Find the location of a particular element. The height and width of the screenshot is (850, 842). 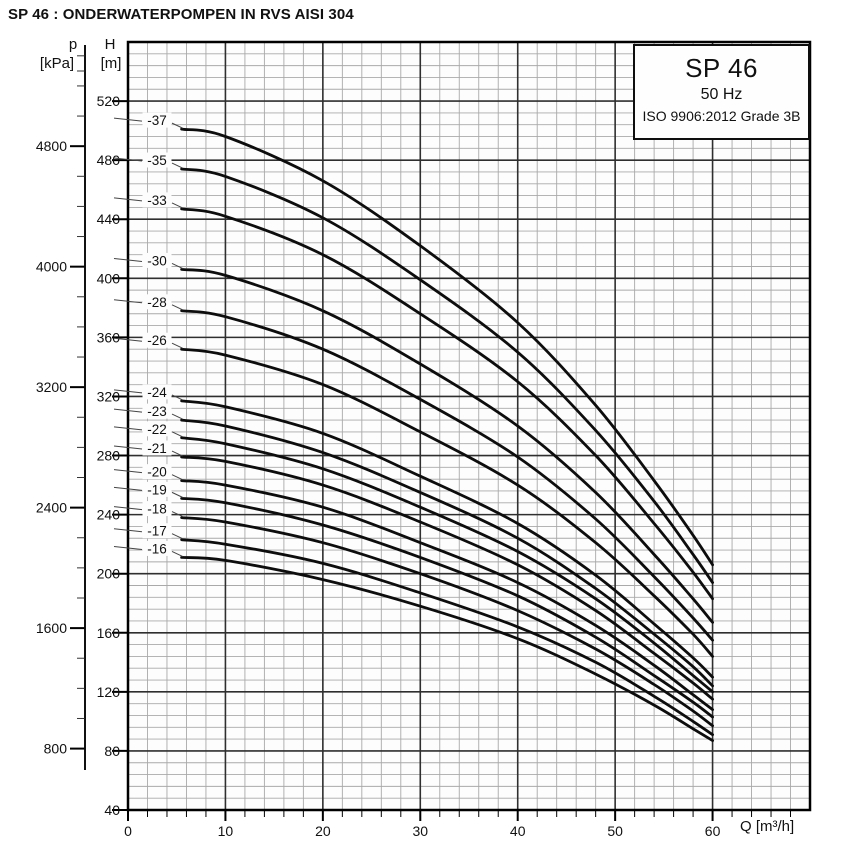

curve-stage-label: -33 is located at coordinates (157, 200).